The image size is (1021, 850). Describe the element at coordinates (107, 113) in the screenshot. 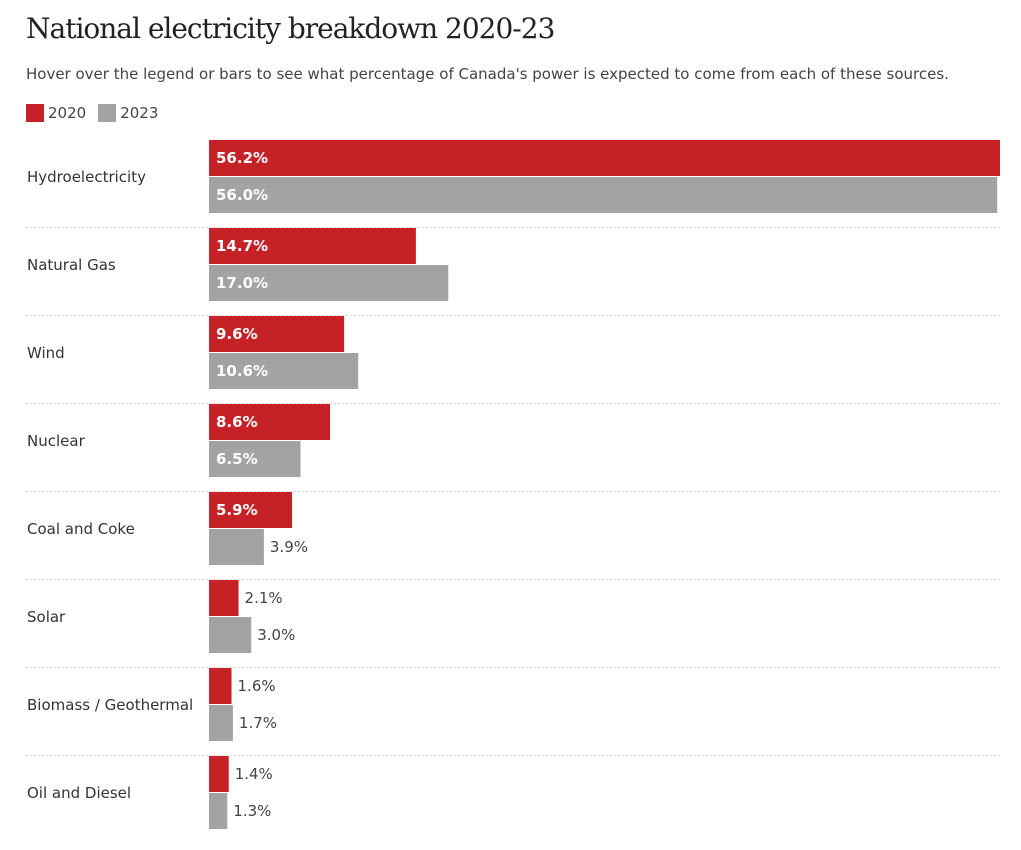

I see `legend-swatch-2023` at that location.